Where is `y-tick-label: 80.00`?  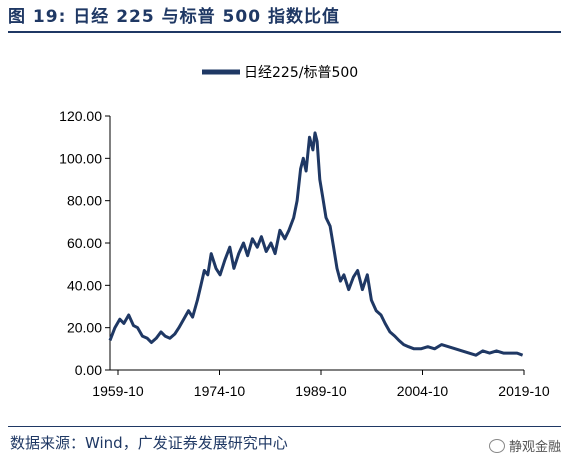 y-tick-label: 80.00 is located at coordinates (84, 201).